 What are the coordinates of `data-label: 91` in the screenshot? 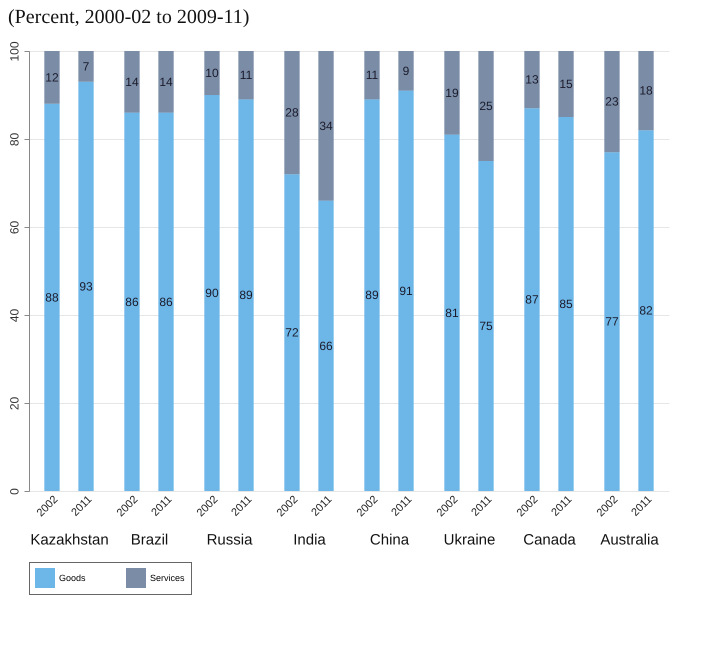 It's located at (406, 291).